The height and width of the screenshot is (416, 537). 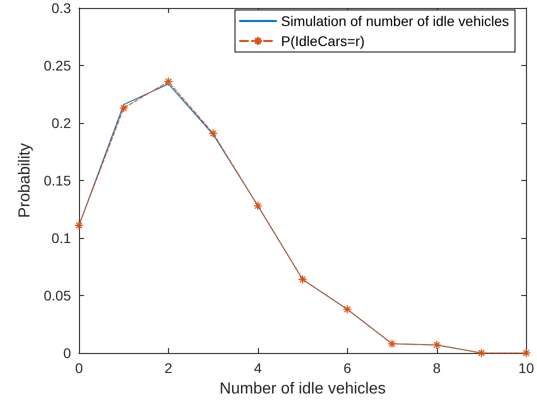 I want to click on legend-label: P(IdleCars=r), so click(x=322, y=41).